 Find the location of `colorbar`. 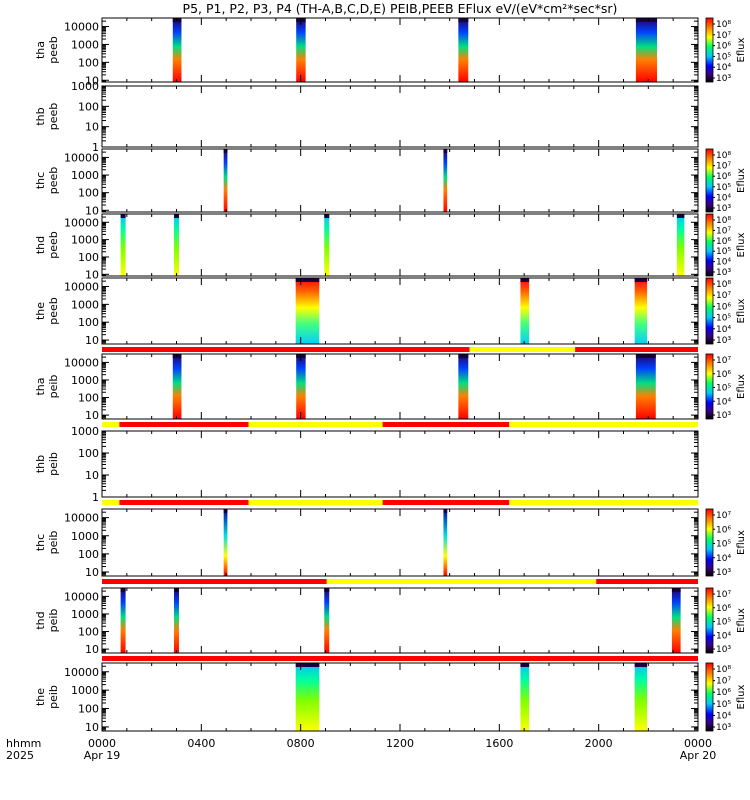

colorbar is located at coordinates (709, 386).